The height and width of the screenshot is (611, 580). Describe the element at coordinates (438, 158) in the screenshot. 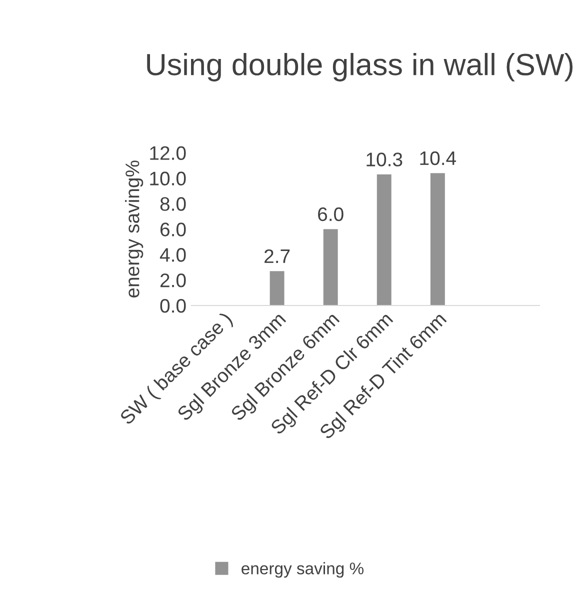

I see `data-label: 10.4` at that location.